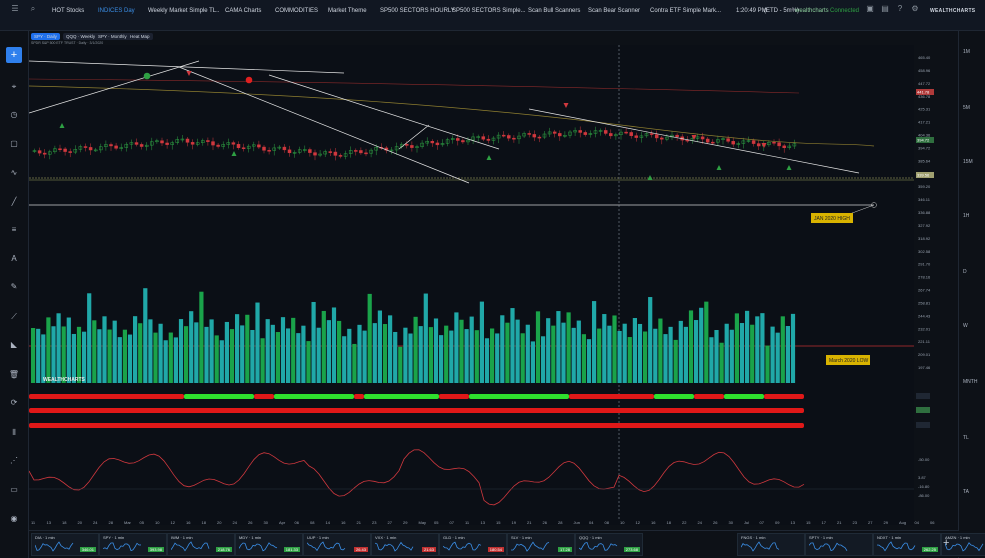  I want to click on timeframe-1: 5M, so click(966, 108).